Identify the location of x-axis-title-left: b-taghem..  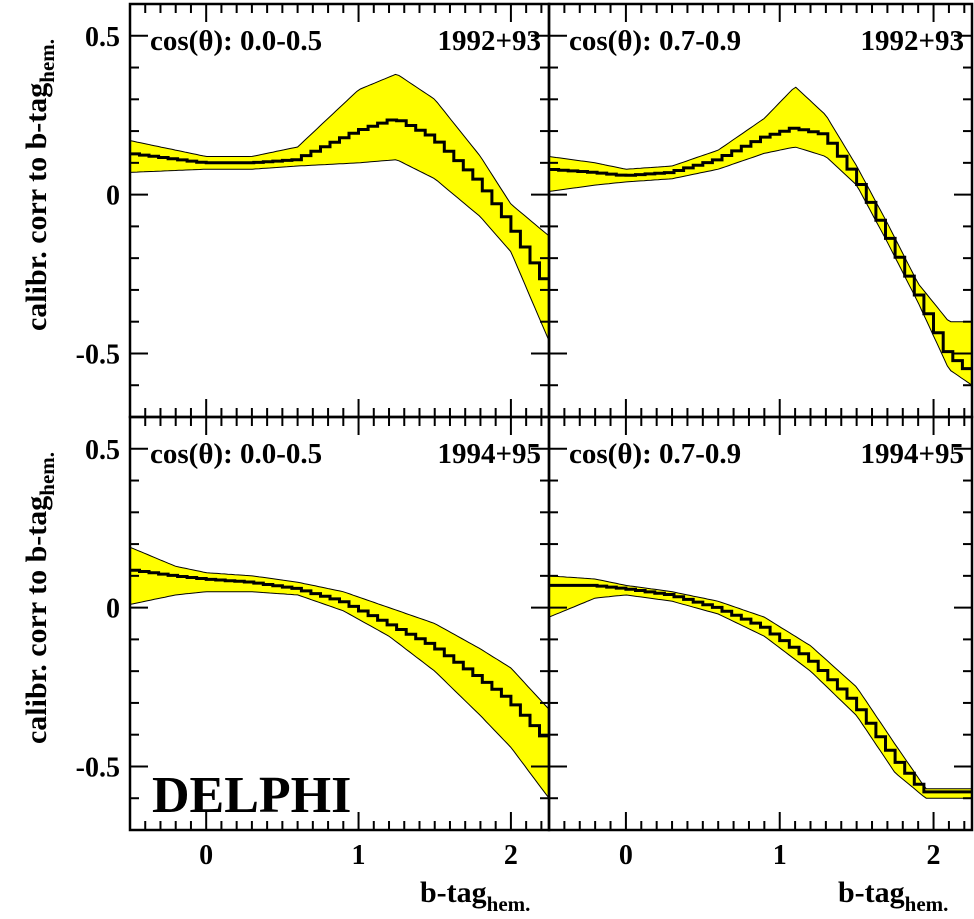
(475, 896).